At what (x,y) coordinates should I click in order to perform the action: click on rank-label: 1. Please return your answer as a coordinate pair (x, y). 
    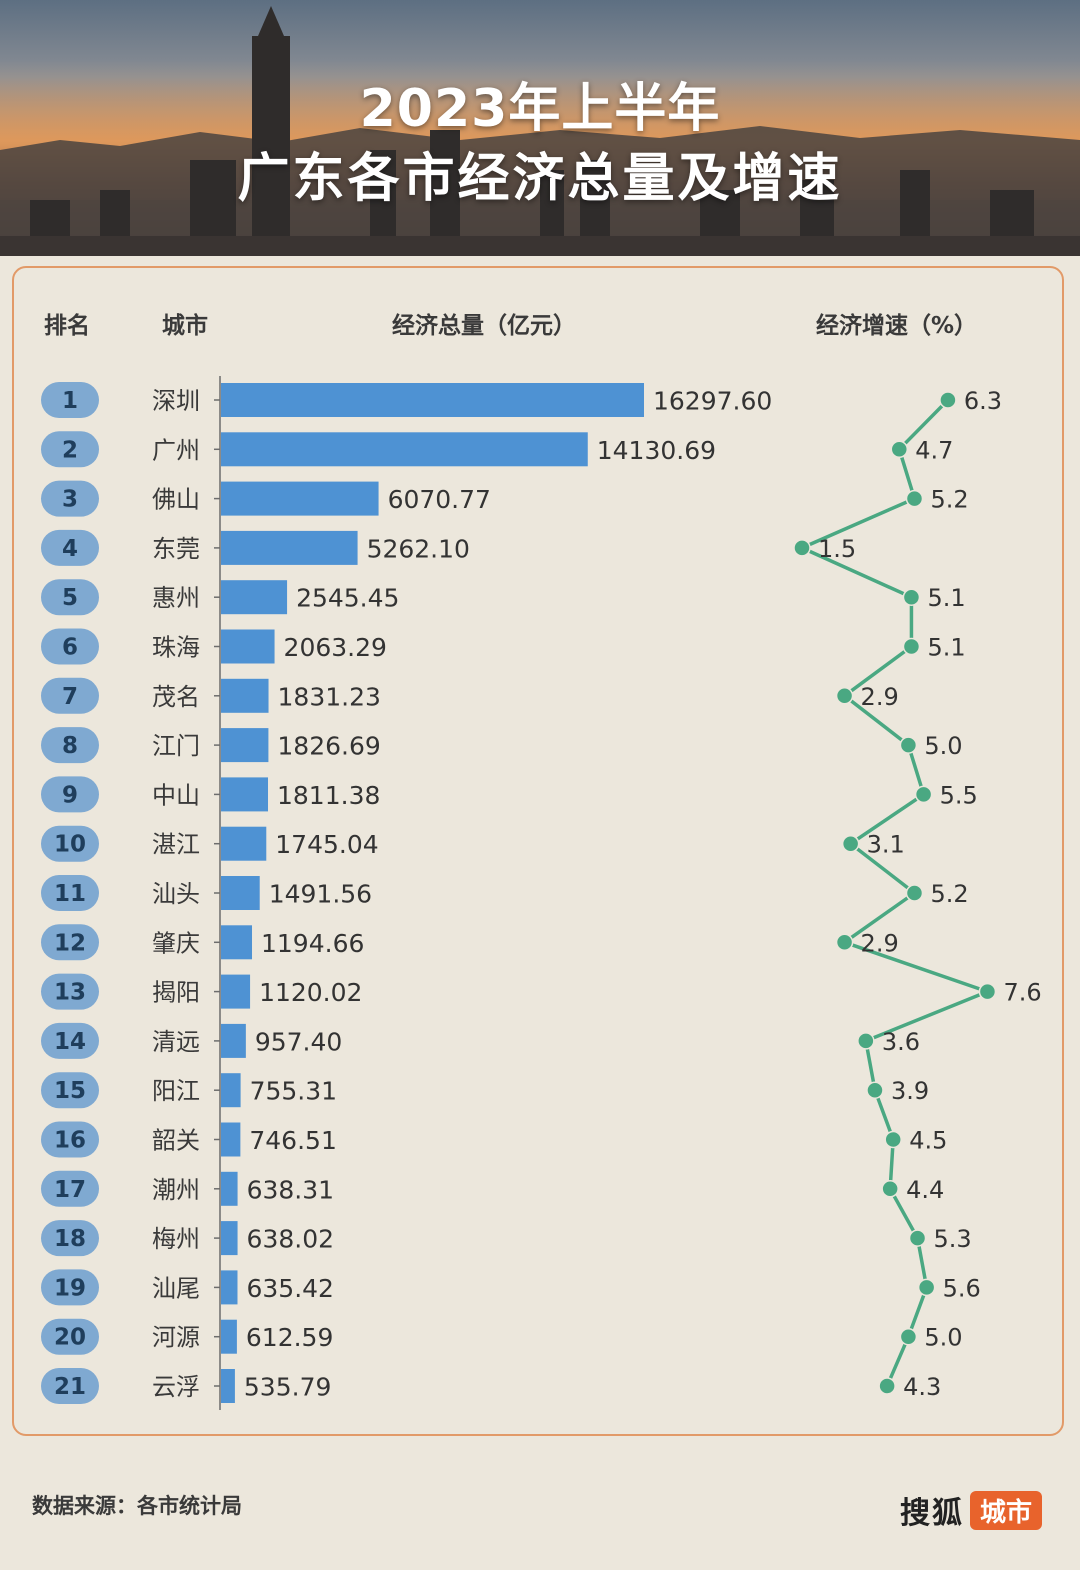
    Looking at the image, I should click on (70, 401).